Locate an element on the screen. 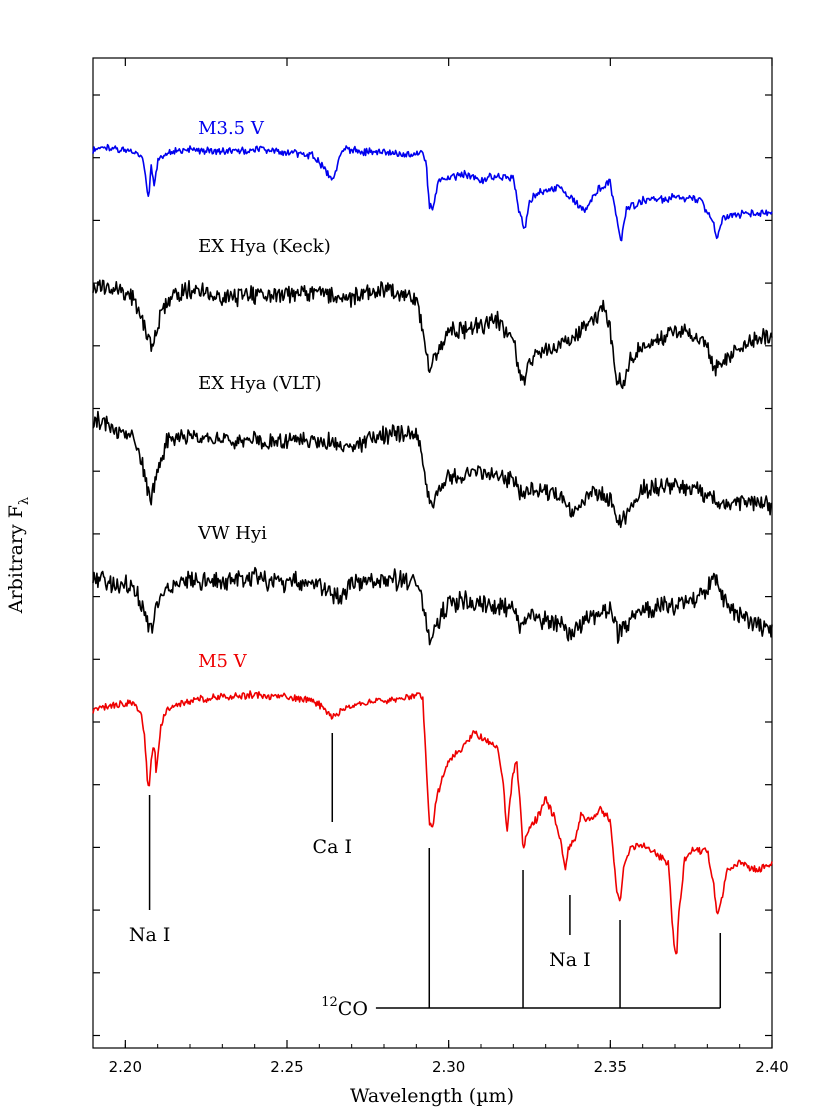 Image resolution: width=830 pixels, height=1107 pixels. line-annotations: Na I Ca I Na I is located at coordinates (360, 852).